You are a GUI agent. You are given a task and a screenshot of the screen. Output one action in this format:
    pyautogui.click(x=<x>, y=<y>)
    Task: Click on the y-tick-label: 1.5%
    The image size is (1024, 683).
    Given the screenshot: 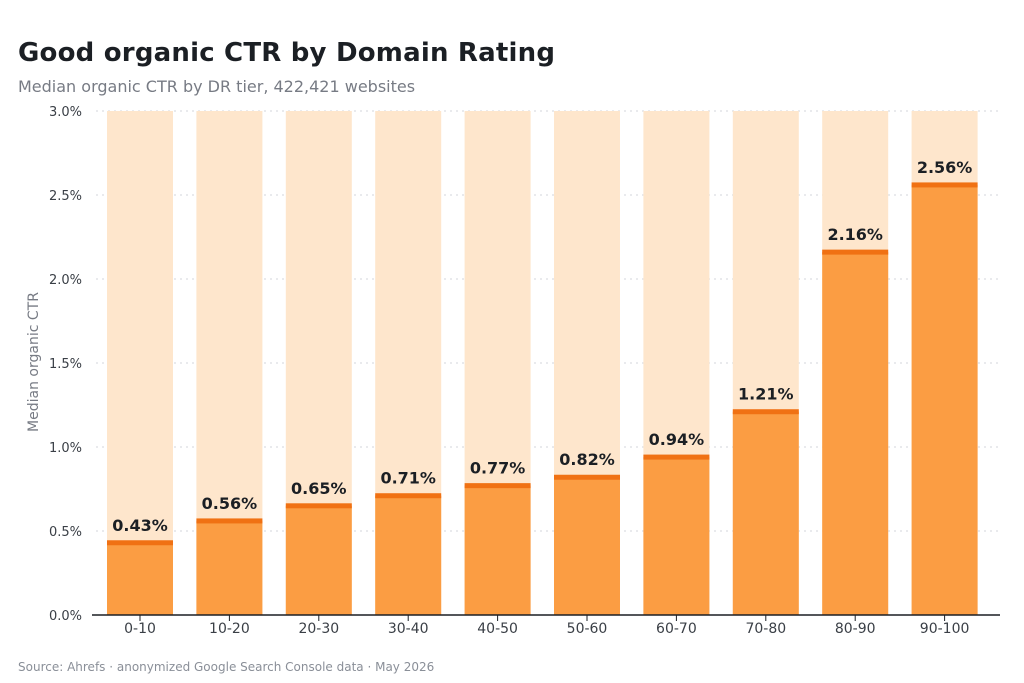 What is the action you would take?
    pyautogui.click(x=65, y=364)
    